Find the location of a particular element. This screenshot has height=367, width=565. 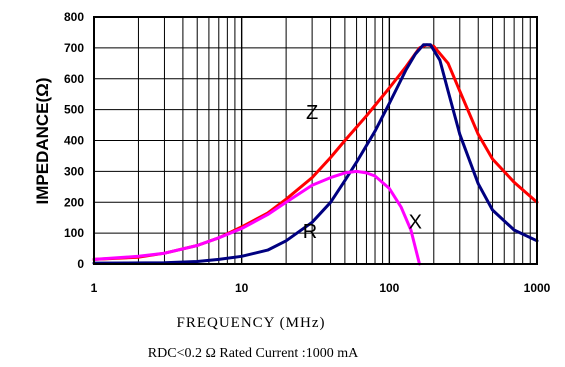

y-tick-labels: 0 100 200 300 400 500 600 700 800 is located at coordinates (74, 140).